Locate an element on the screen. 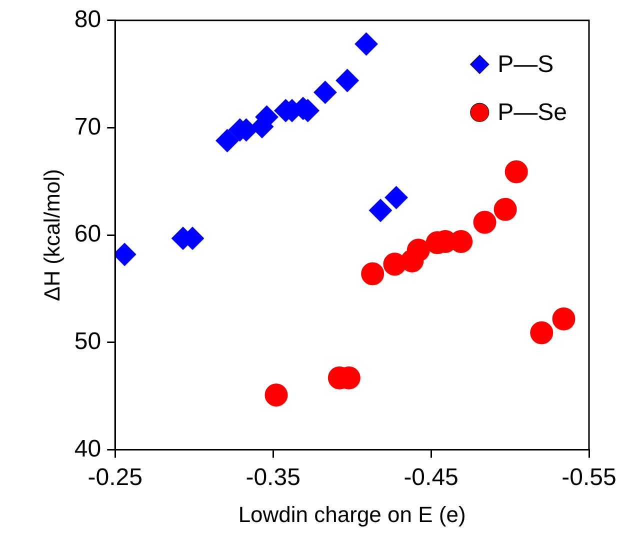 The width and height of the screenshot is (629, 537). y-axis-title: ΔH (kcal/mol) is located at coordinates (51, 235).